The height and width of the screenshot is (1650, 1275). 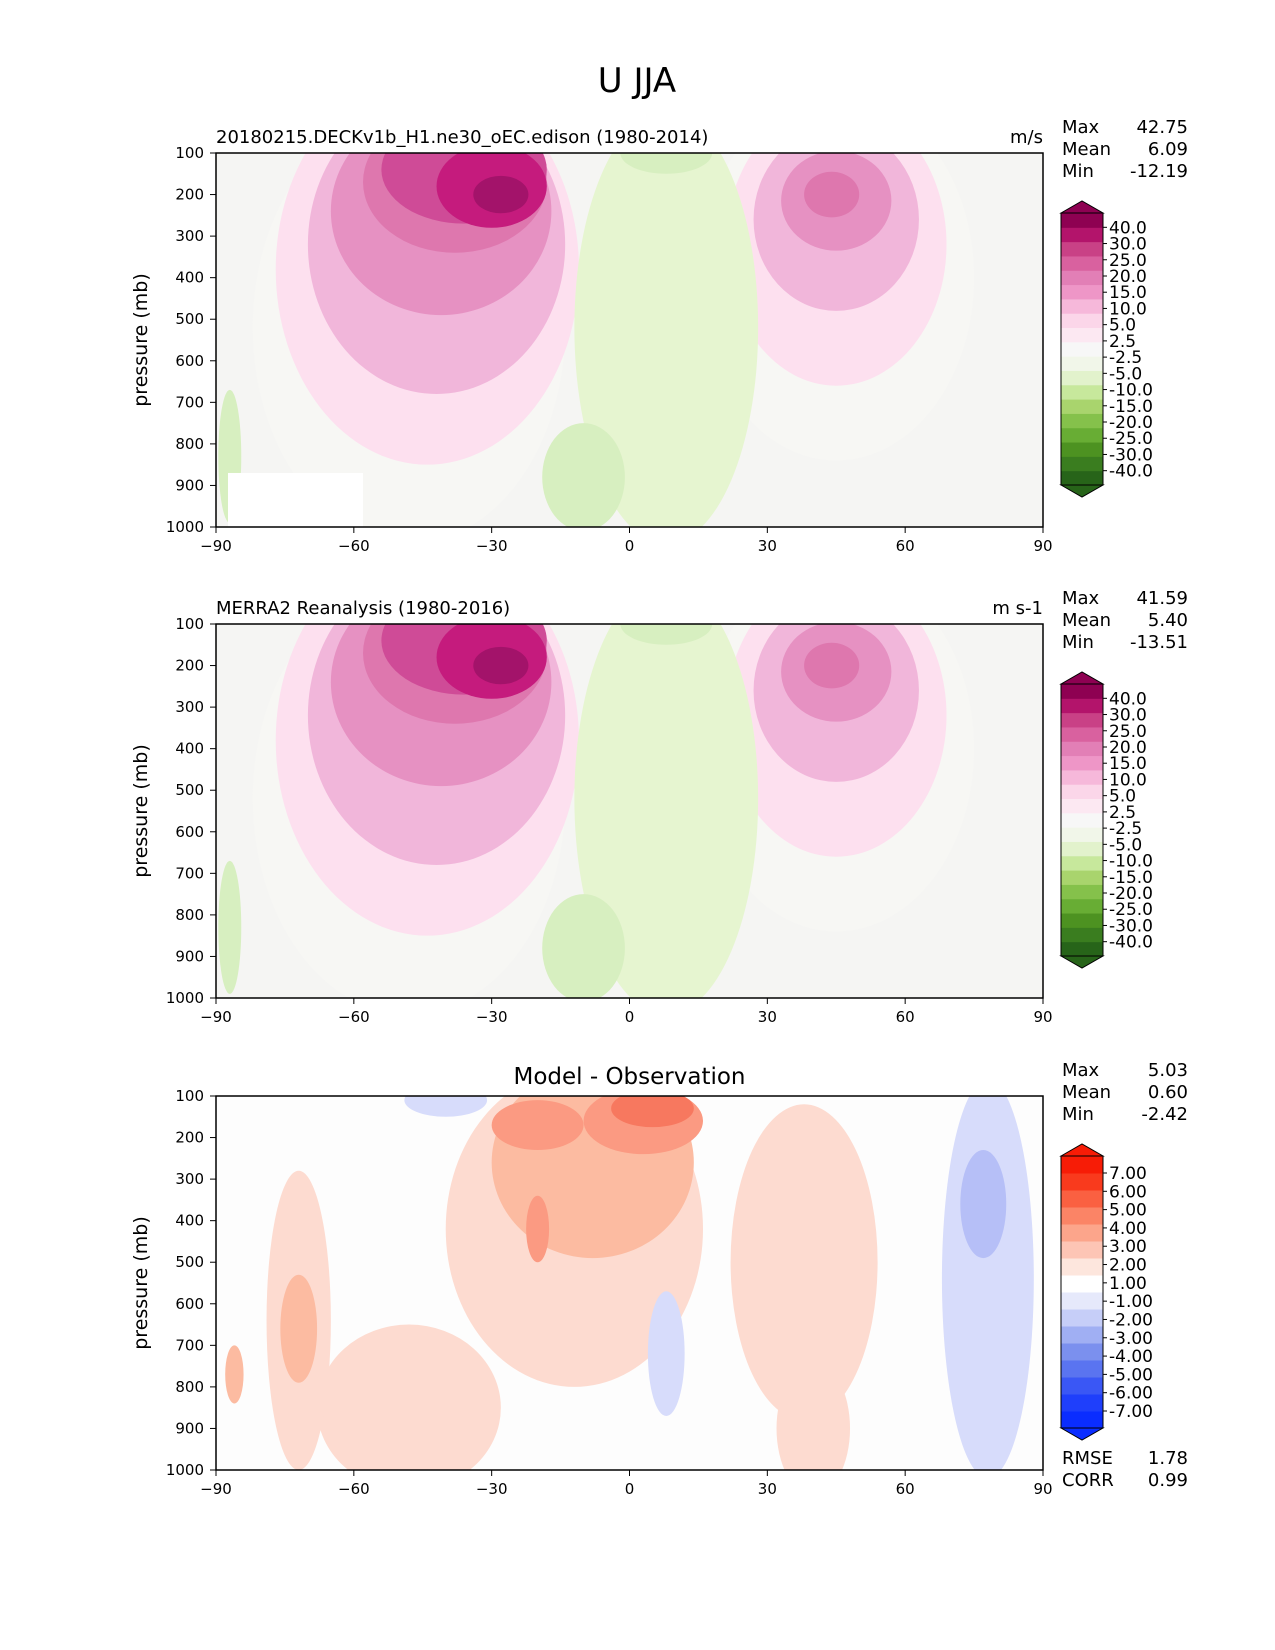 What do you see at coordinates (189, 707) in the screenshot?
I see `y-tick-label: 300` at bounding box center [189, 707].